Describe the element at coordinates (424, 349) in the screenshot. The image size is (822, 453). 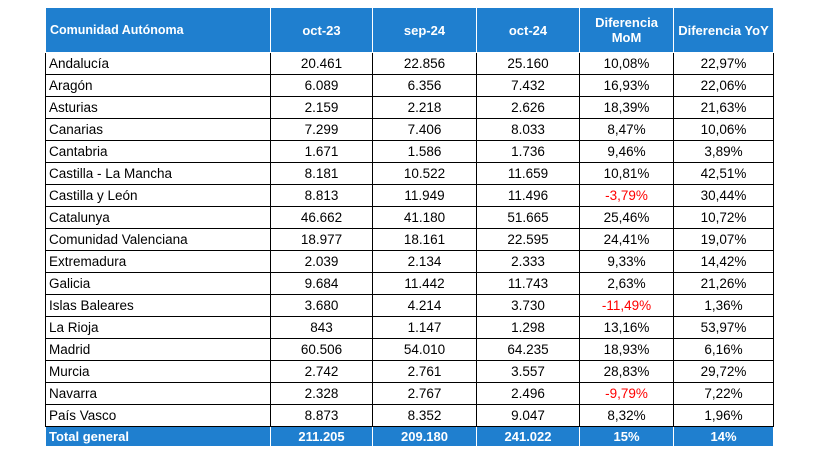
I see `sep-24-cell: 54.010` at that location.